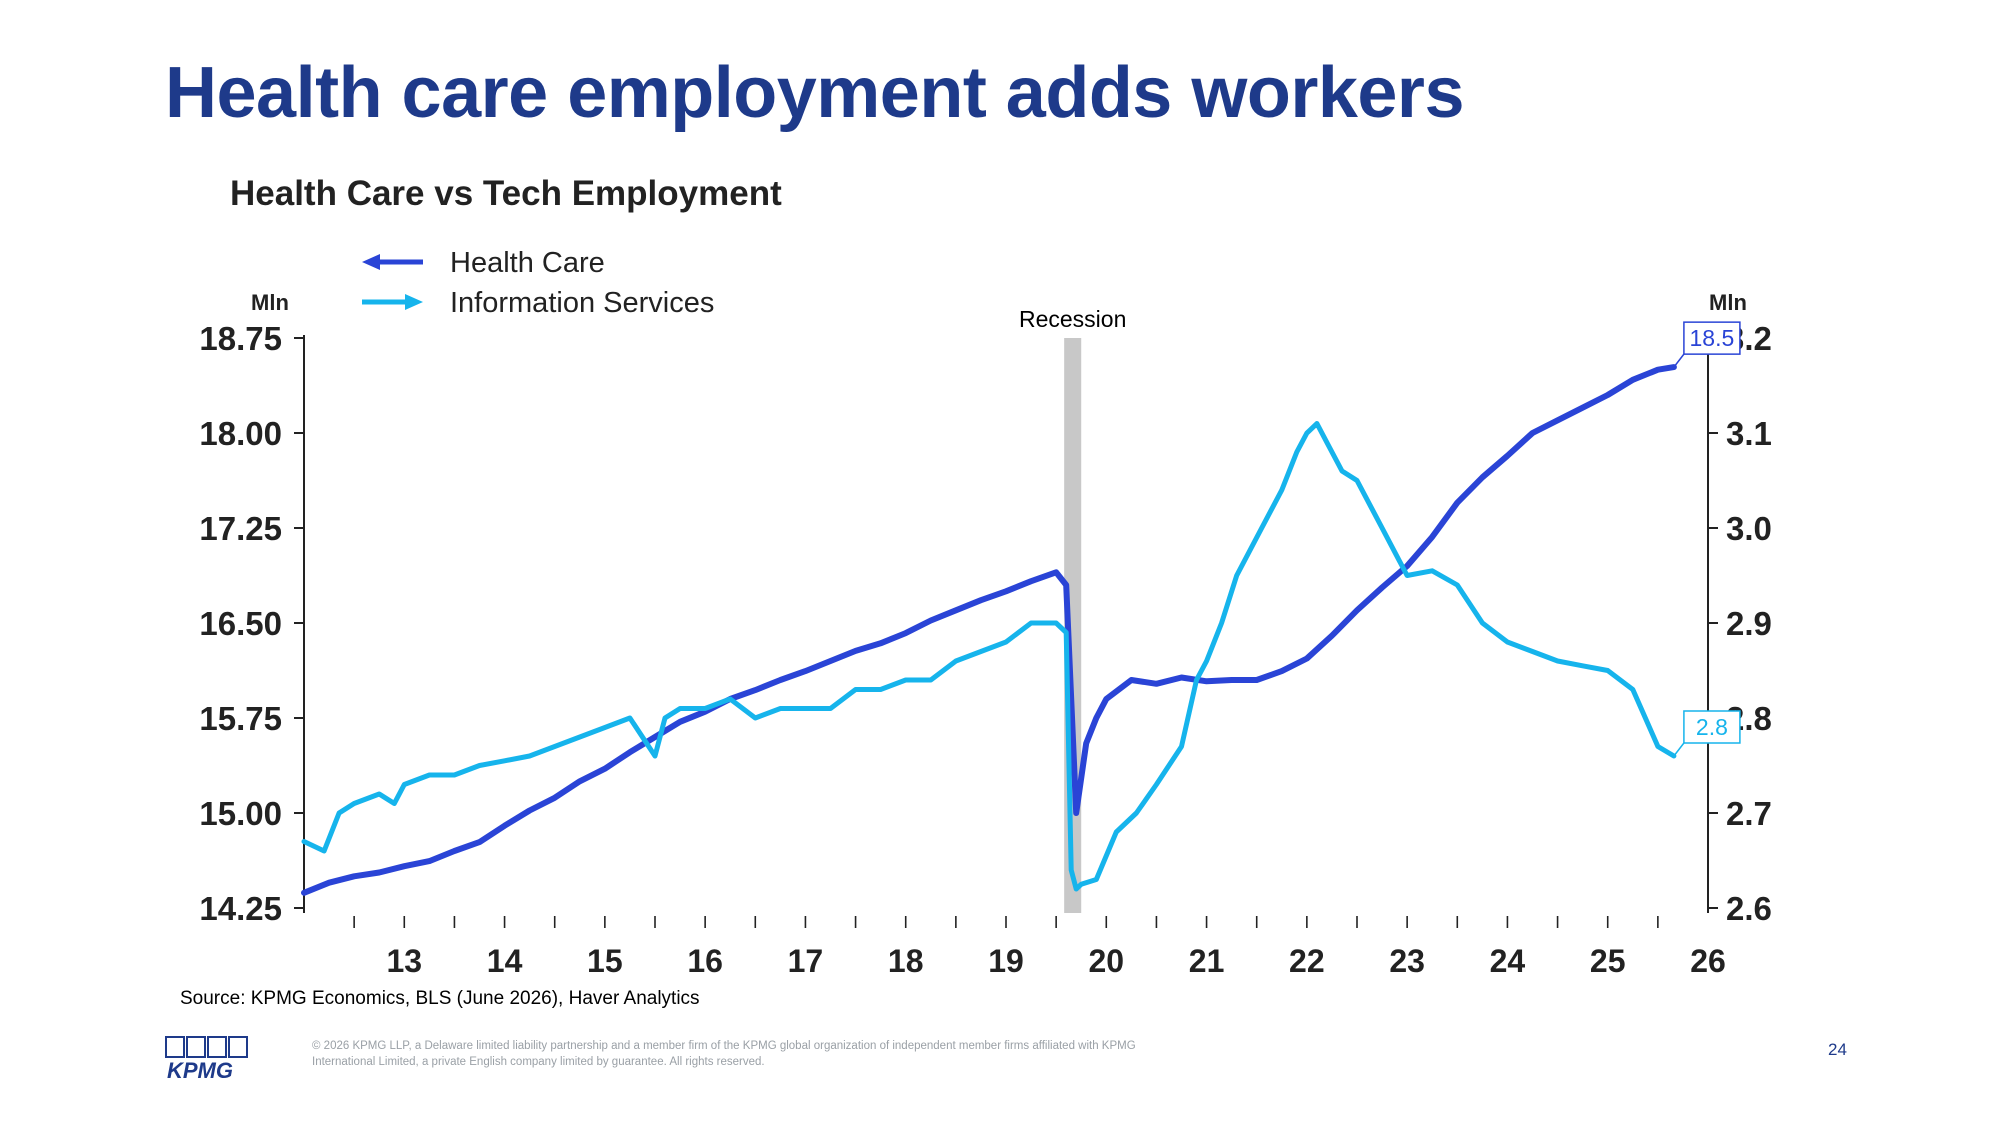 This screenshot has height=1125, width=2001. What do you see at coordinates (1749, 528) in the screenshot?
I see `right-tick-label: 3.0` at bounding box center [1749, 528].